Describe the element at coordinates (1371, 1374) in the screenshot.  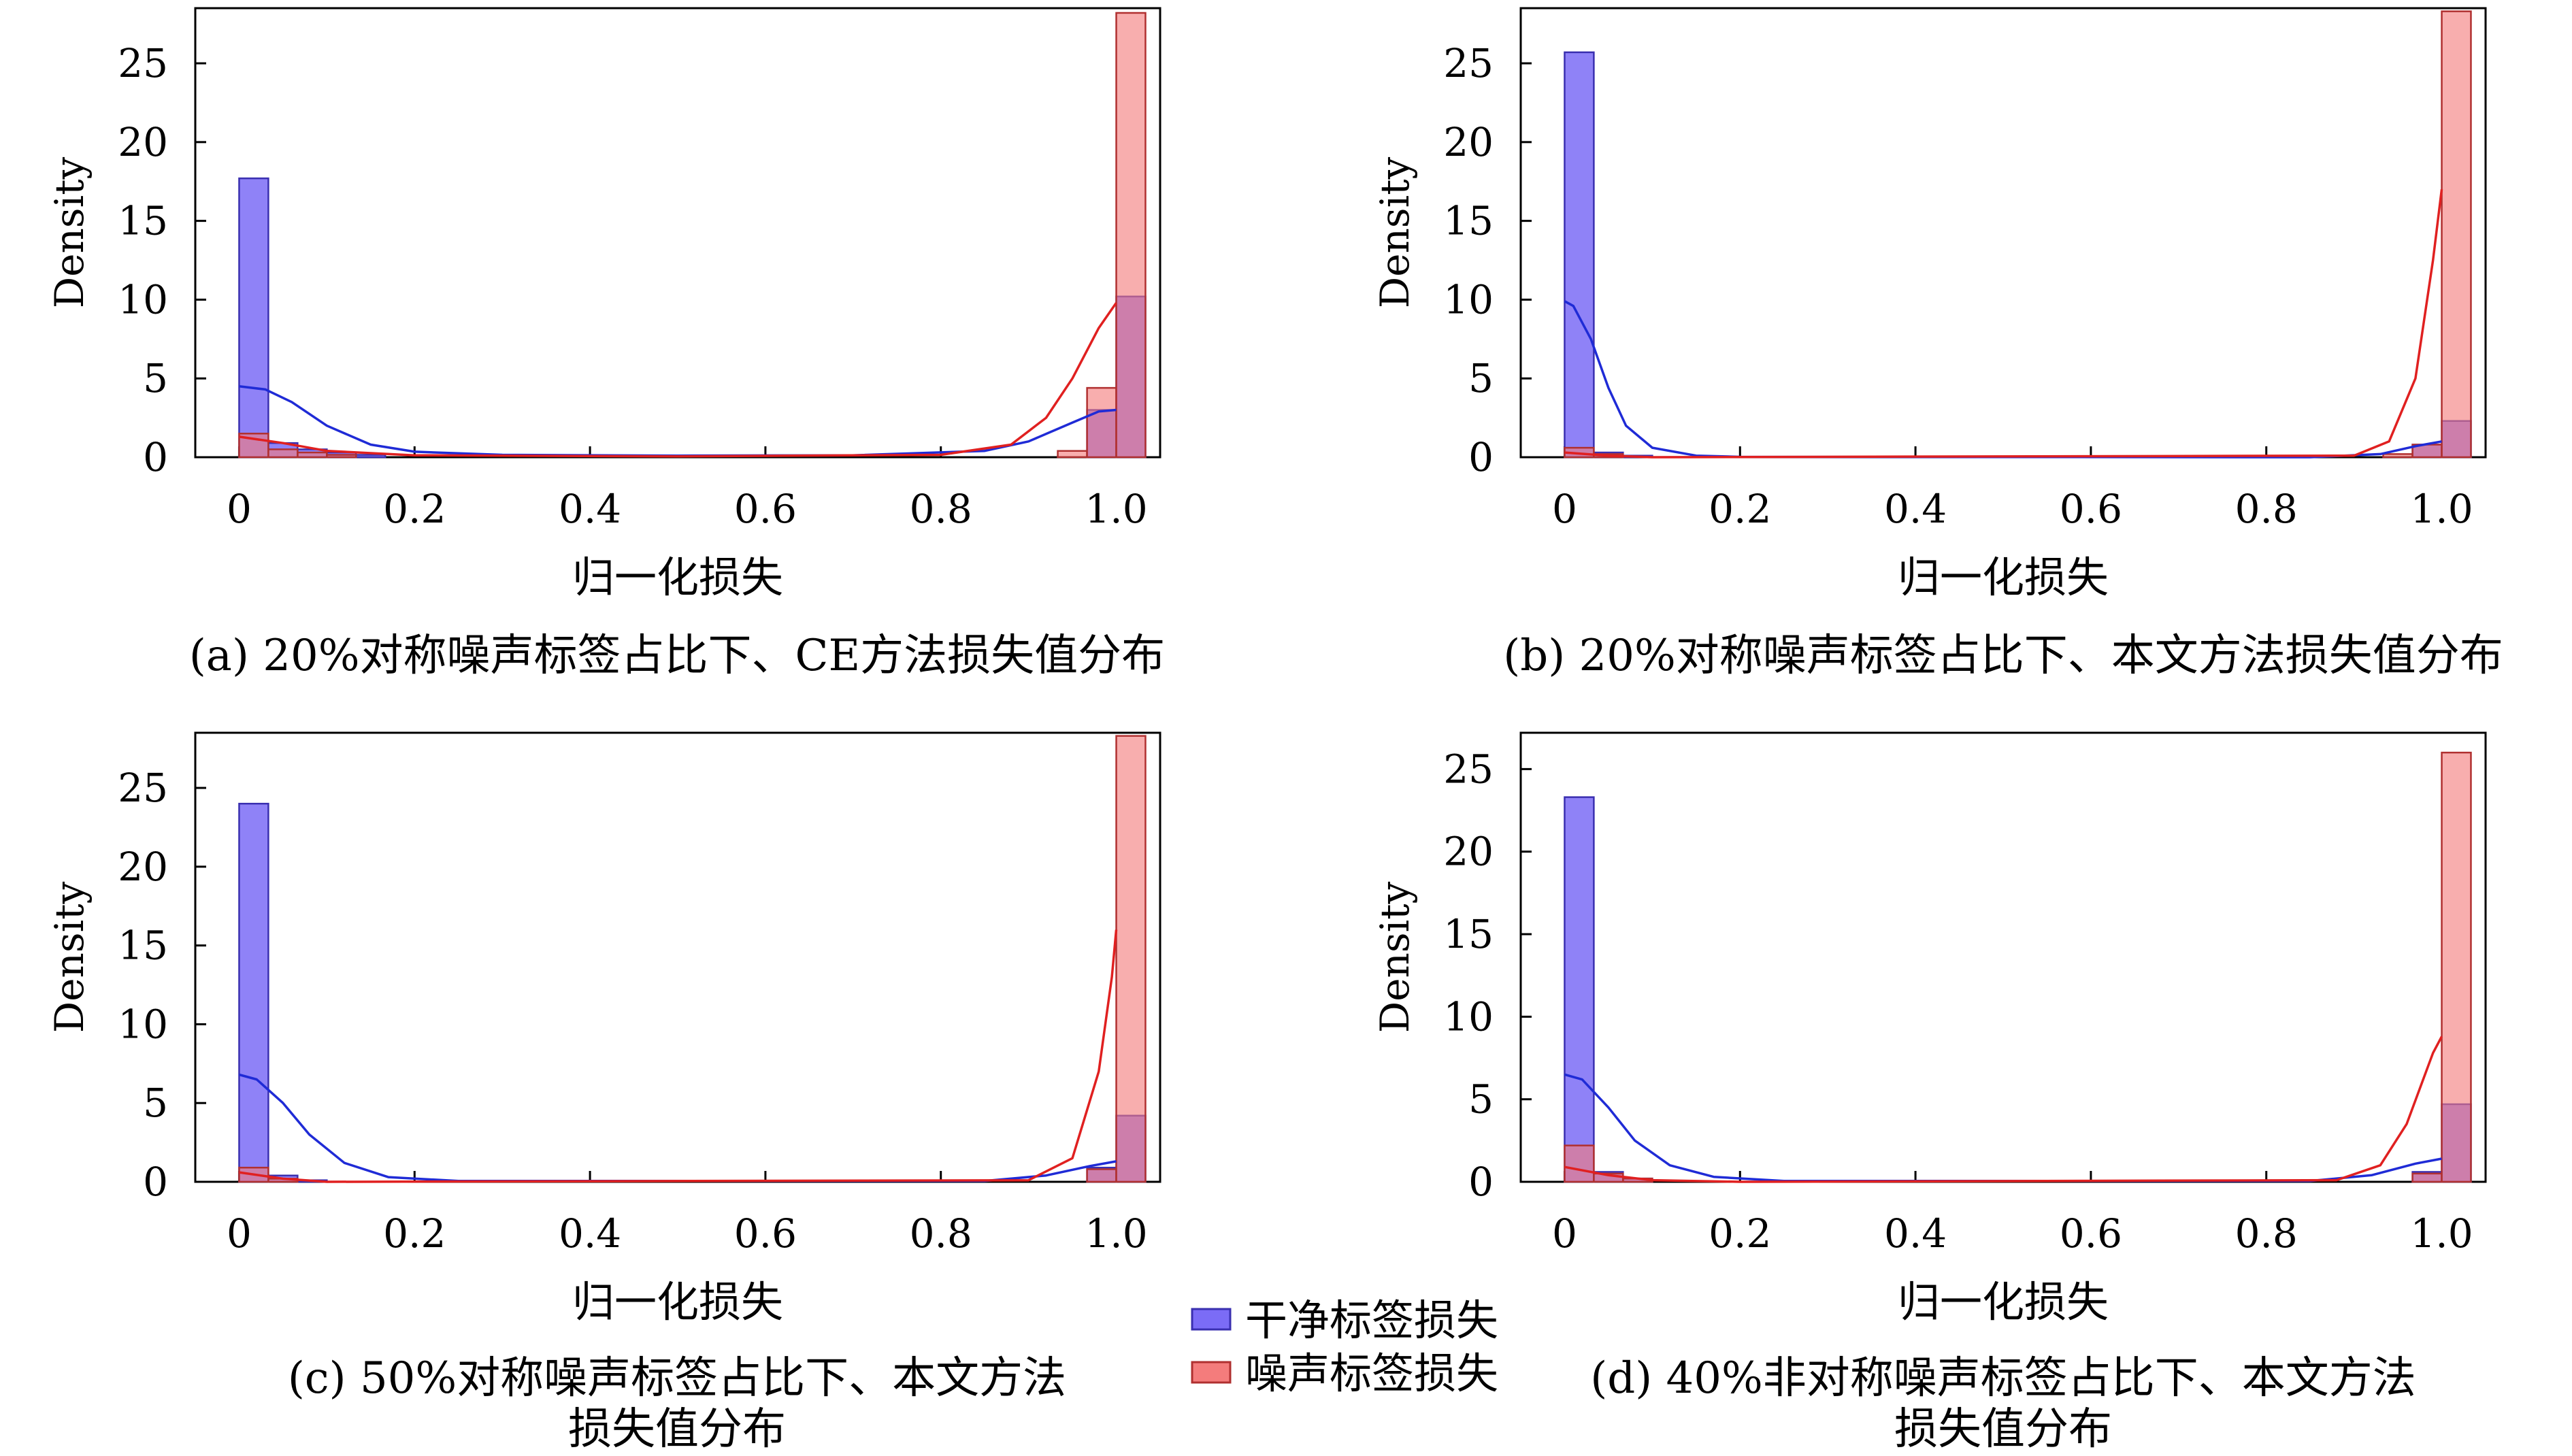
I see `legend-label-noisy: 噪声标签损失` at that location.